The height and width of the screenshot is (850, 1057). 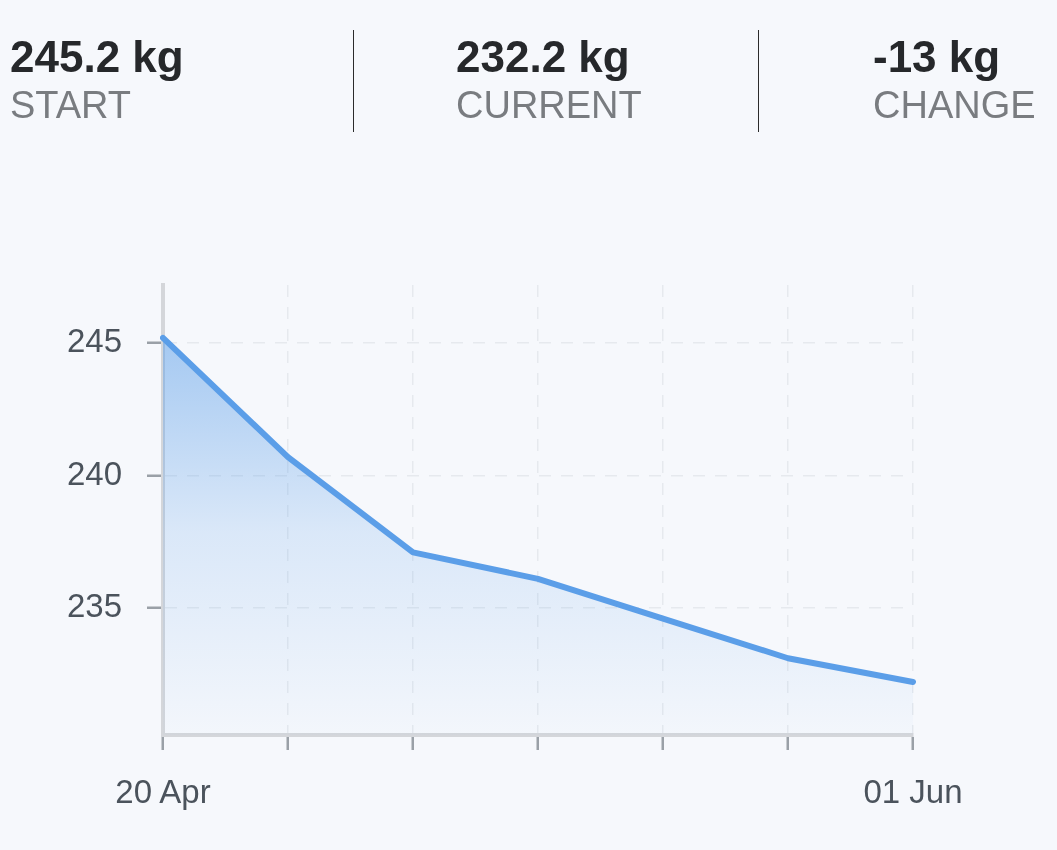 What do you see at coordinates (954, 105) in the screenshot?
I see `text: CHANGE` at bounding box center [954, 105].